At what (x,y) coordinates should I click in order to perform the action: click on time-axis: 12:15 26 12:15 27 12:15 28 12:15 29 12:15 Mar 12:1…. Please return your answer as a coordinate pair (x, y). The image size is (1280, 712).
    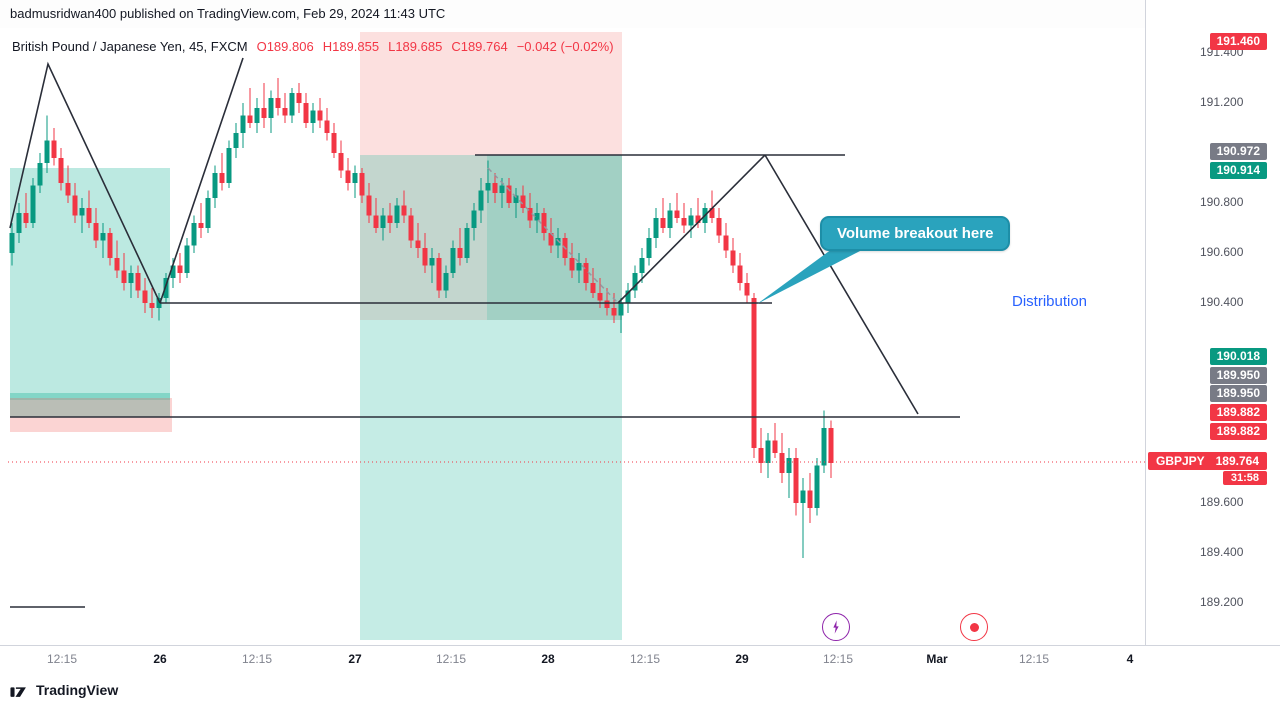
    Looking at the image, I should click on (640, 658).